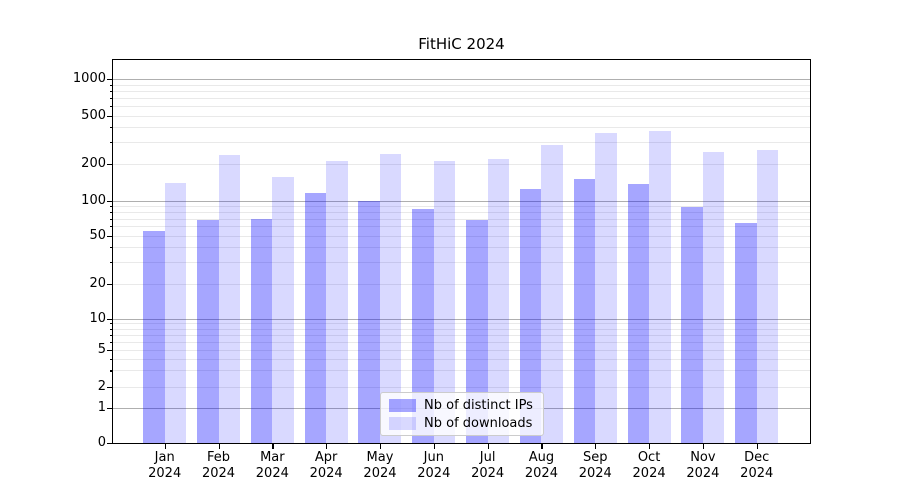 This screenshot has height=500, width=900. What do you see at coordinates (402, 423) in the screenshot?
I see `legend-swatch-downloads` at bounding box center [402, 423].